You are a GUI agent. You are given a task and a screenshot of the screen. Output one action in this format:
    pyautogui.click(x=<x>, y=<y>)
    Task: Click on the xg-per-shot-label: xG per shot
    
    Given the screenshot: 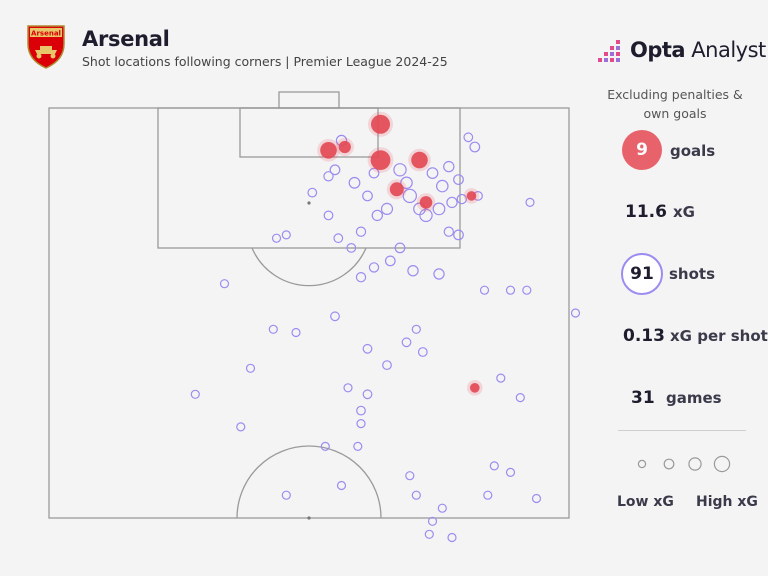 What is the action you would take?
    pyautogui.click(x=719, y=336)
    